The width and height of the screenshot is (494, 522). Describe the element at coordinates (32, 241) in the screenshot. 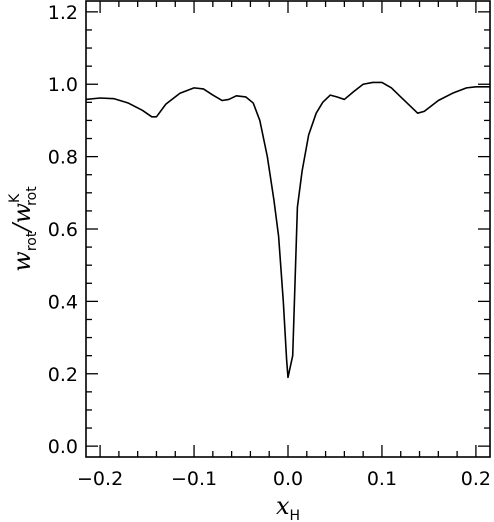

I see `y-axis-label-sub: rot` at that location.